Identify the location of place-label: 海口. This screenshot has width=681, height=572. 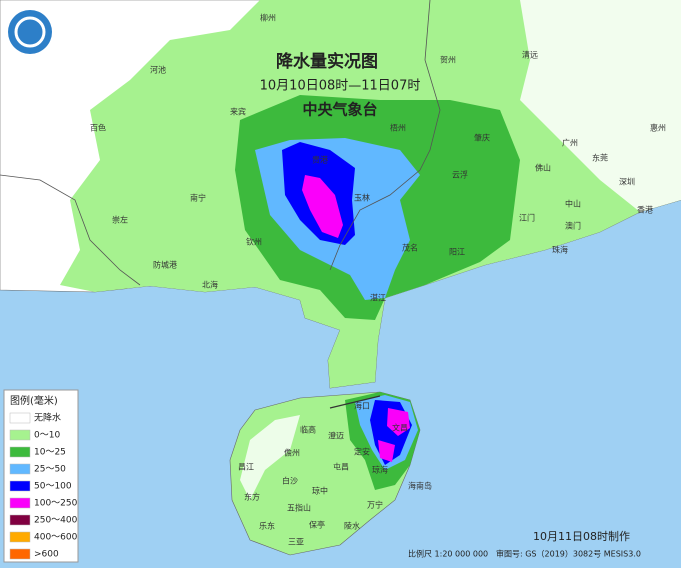
(362, 406).